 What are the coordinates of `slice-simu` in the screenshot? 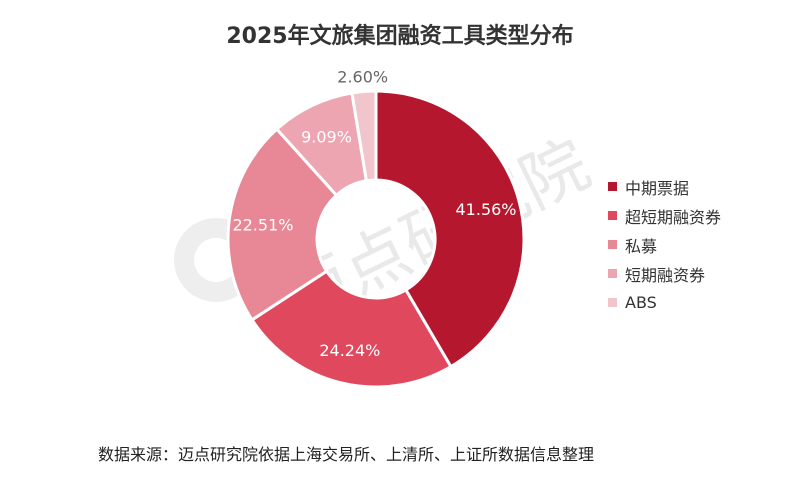 It's located at (282, 224).